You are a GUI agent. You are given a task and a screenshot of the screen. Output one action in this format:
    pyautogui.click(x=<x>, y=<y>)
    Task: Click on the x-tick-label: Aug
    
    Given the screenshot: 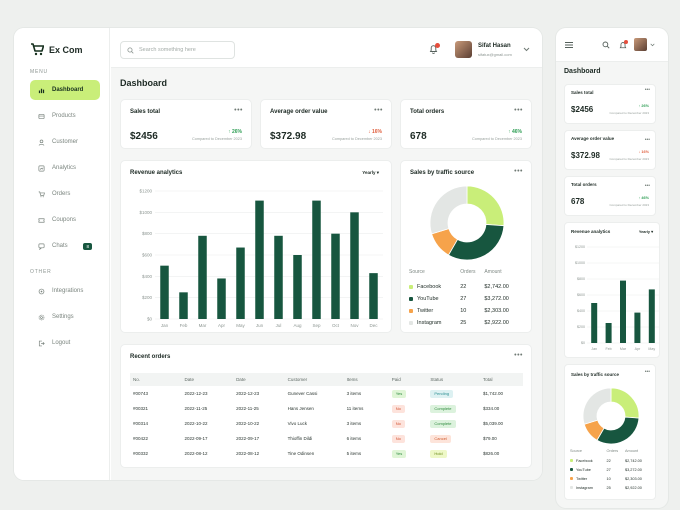 What is the action you would take?
    pyautogui.click(x=297, y=325)
    